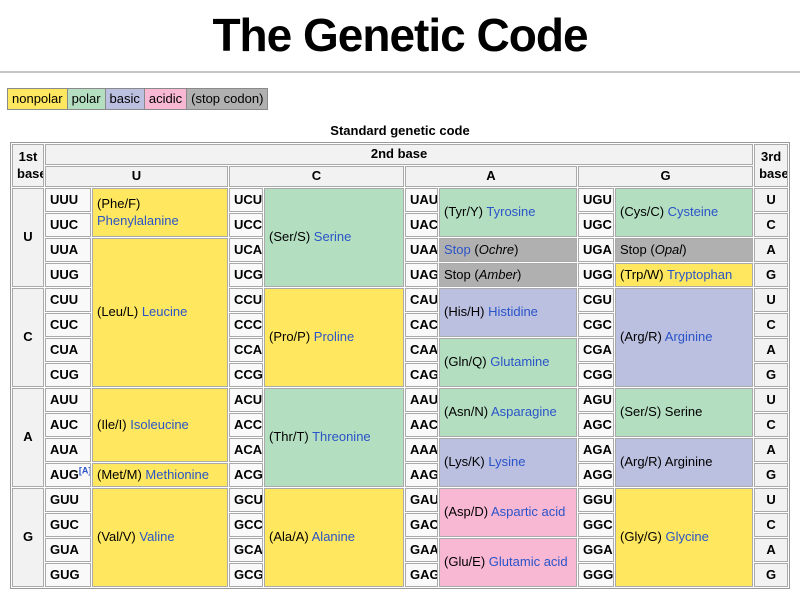  Describe the element at coordinates (165, 99) in the screenshot. I see `legend-acidic: acidic` at that location.